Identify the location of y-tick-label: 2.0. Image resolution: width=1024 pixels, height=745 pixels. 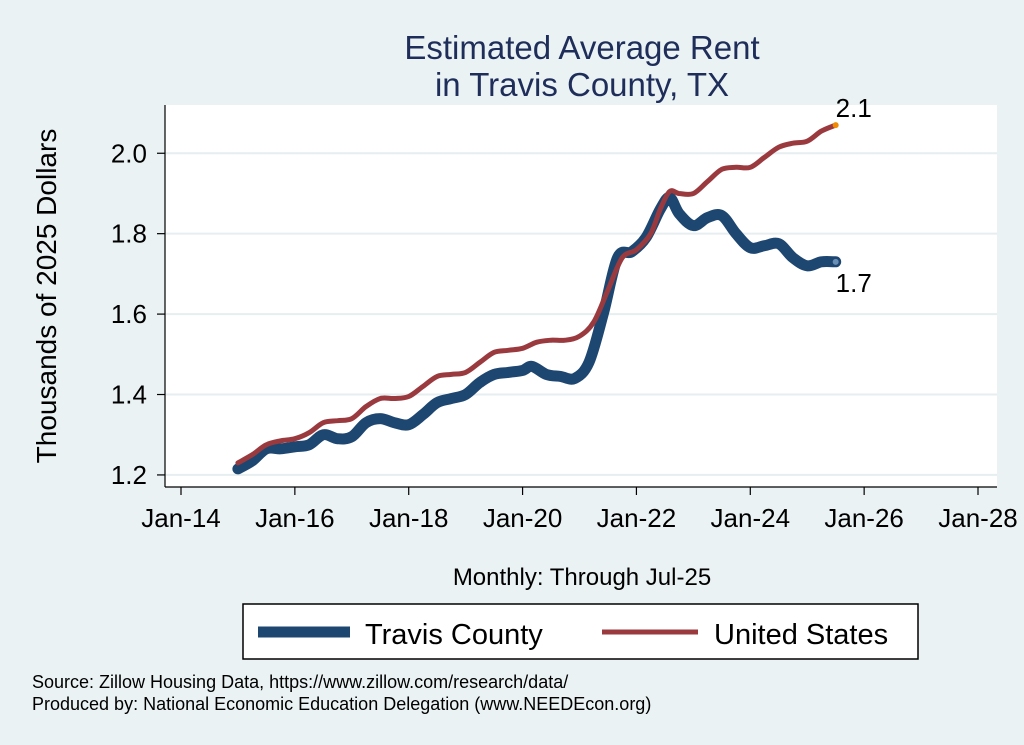
(129, 153).